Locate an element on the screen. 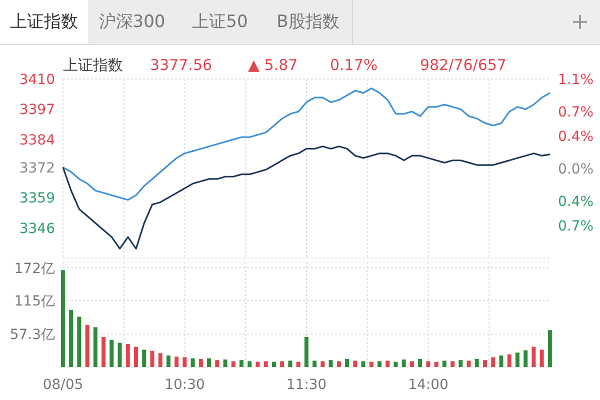 This screenshot has height=400, width=600. x-tick-label: 10:30 is located at coordinates (184, 385).